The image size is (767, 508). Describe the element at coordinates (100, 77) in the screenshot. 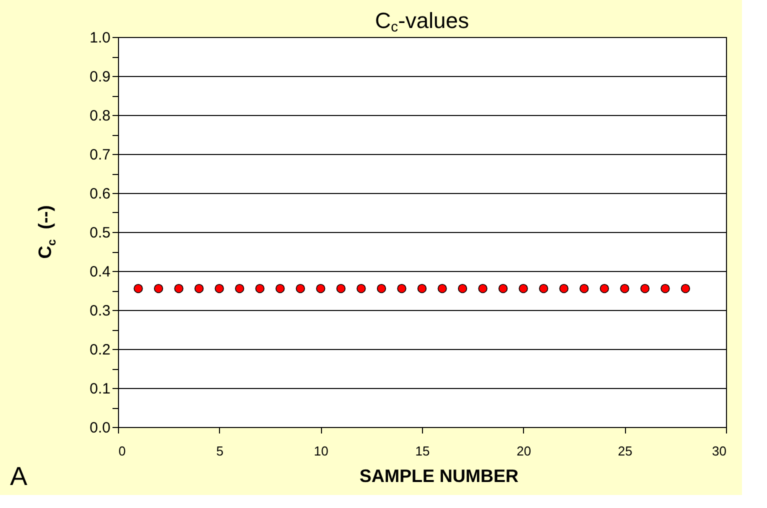

I see `y-tick-label: 0.9` at that location.